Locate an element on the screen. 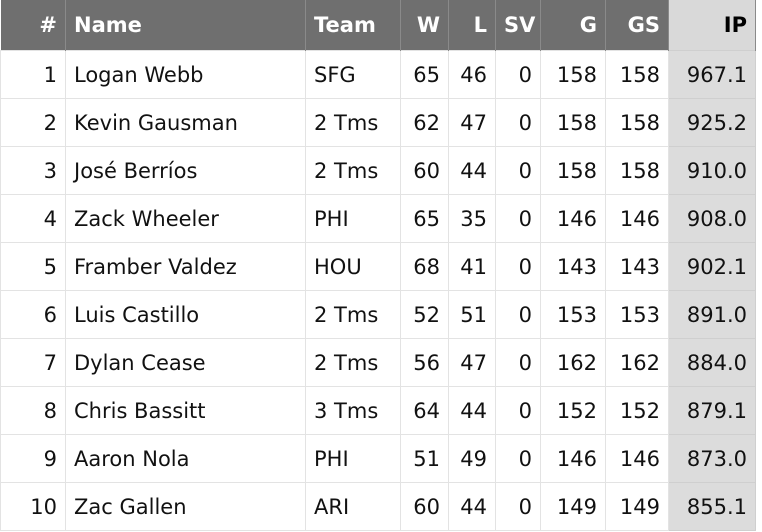  table-cell: Zac Gallen is located at coordinates (185, 506).